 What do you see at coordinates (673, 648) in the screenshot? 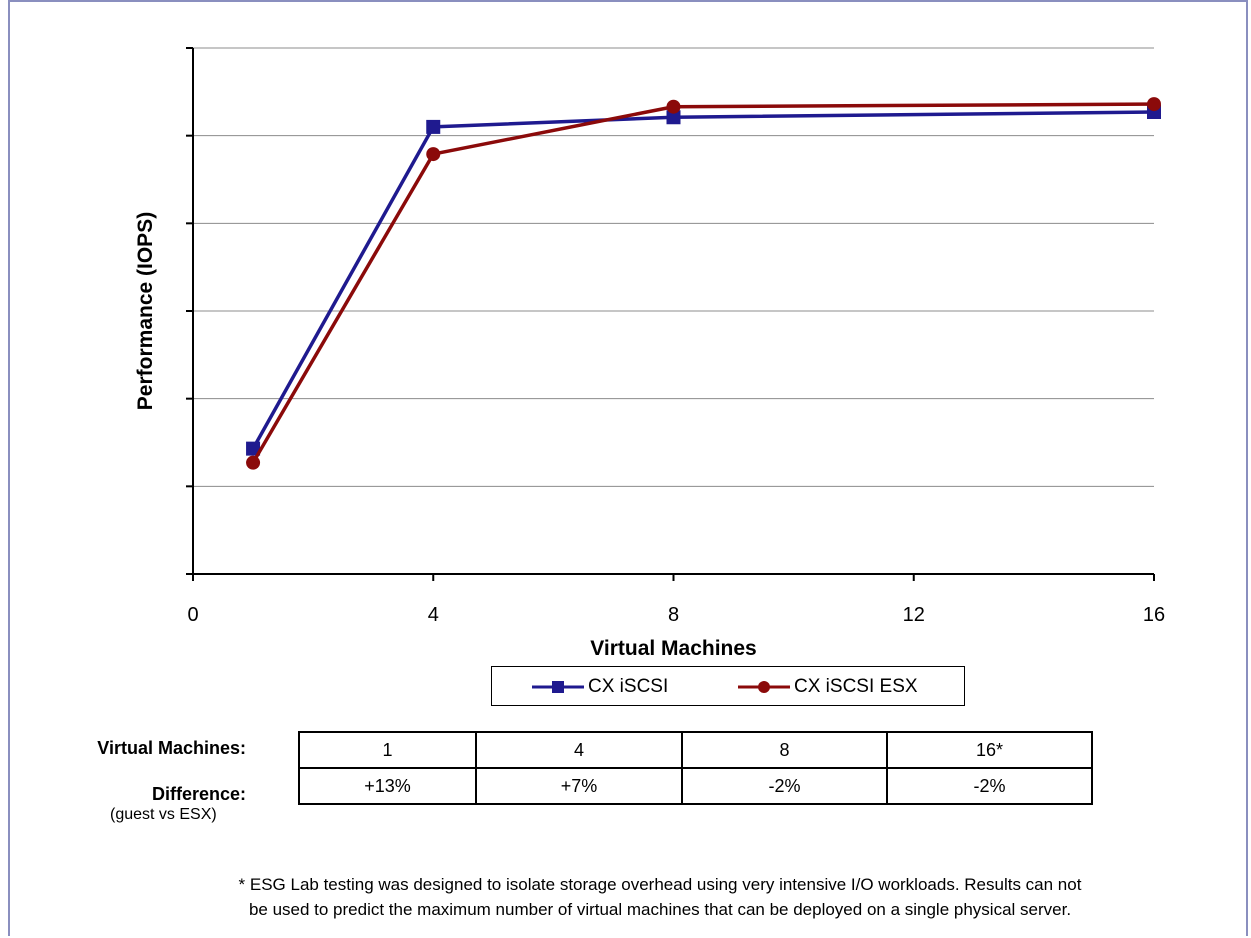
I see `x-axis-title: Virtual Machines` at bounding box center [673, 648].